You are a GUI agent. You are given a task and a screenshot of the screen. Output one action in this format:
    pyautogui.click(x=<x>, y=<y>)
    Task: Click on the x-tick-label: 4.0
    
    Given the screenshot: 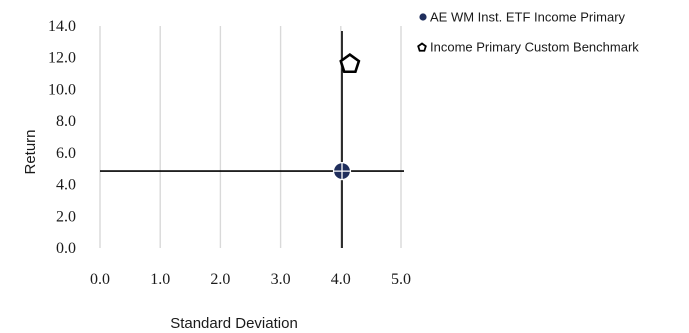 What is the action you would take?
    pyautogui.click(x=341, y=279)
    